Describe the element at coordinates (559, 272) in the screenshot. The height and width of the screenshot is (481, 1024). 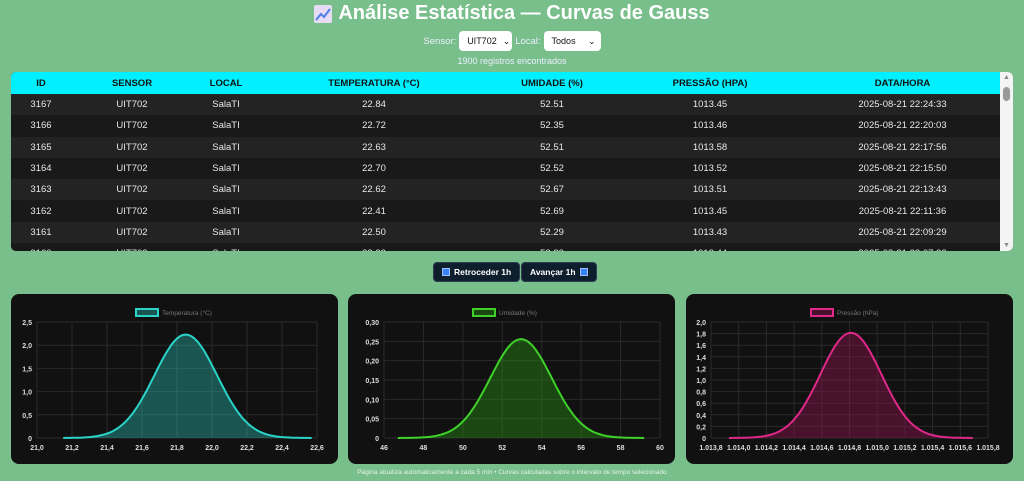
I see `forward-1h-button: Avançar 1h` at that location.